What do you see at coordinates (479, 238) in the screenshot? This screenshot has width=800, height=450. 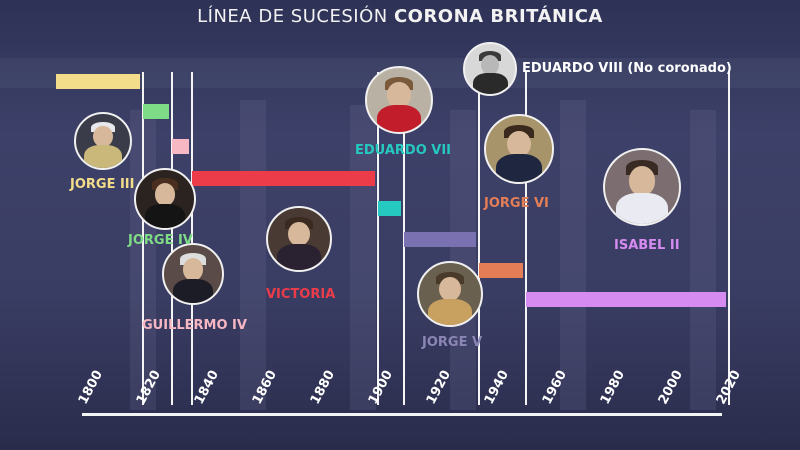 I see `boundary-line-1936` at bounding box center [479, 238].